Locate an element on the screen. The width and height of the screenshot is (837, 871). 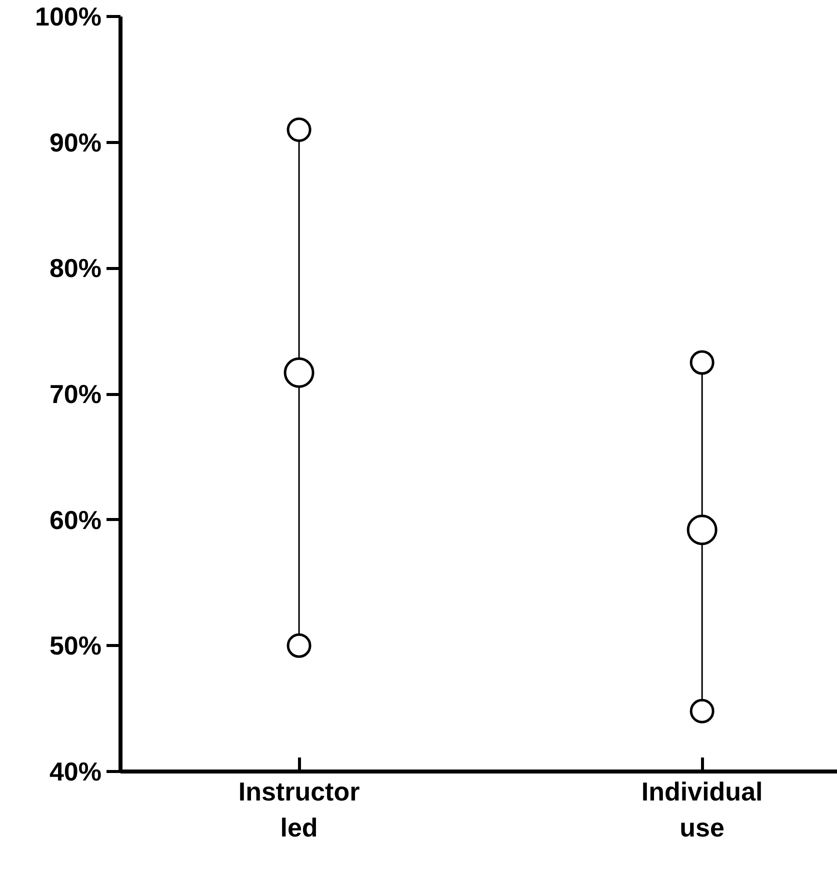
y-tick-label: 70% is located at coordinates (75, 394).